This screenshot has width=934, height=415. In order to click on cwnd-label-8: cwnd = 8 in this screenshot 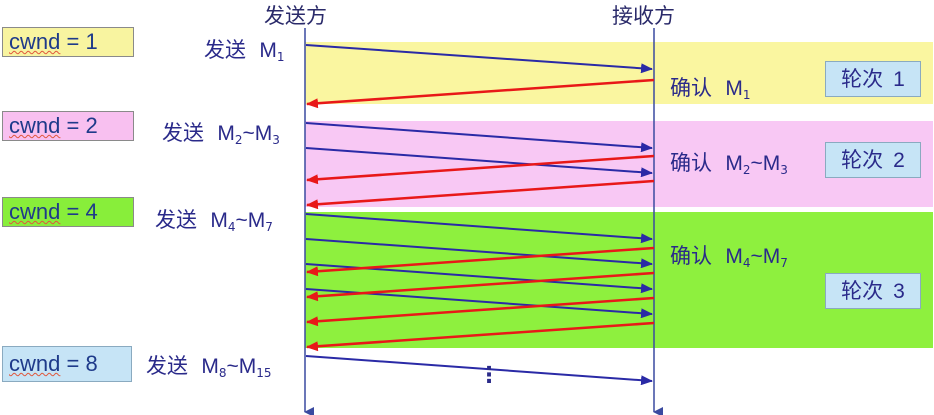, I will do `click(67, 364)`.